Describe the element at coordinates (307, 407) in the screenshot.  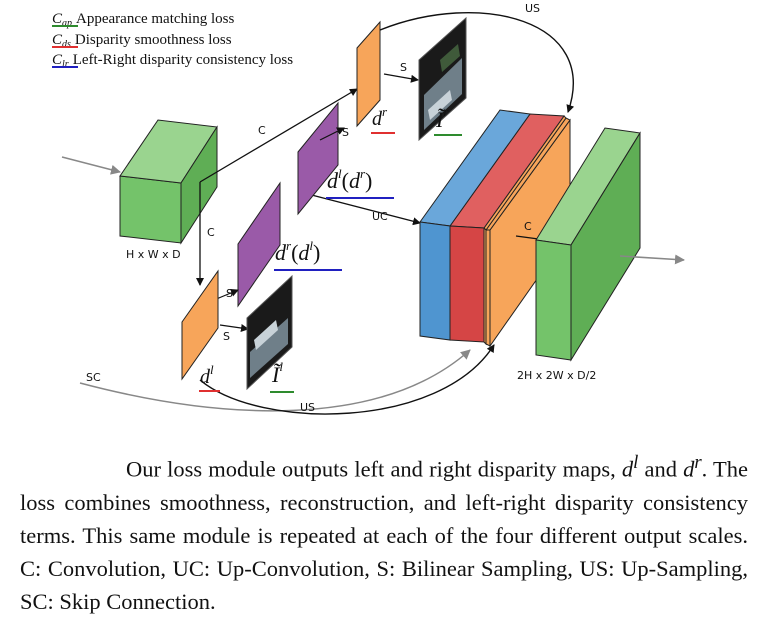
I see `us-bottom-label: US` at that location.